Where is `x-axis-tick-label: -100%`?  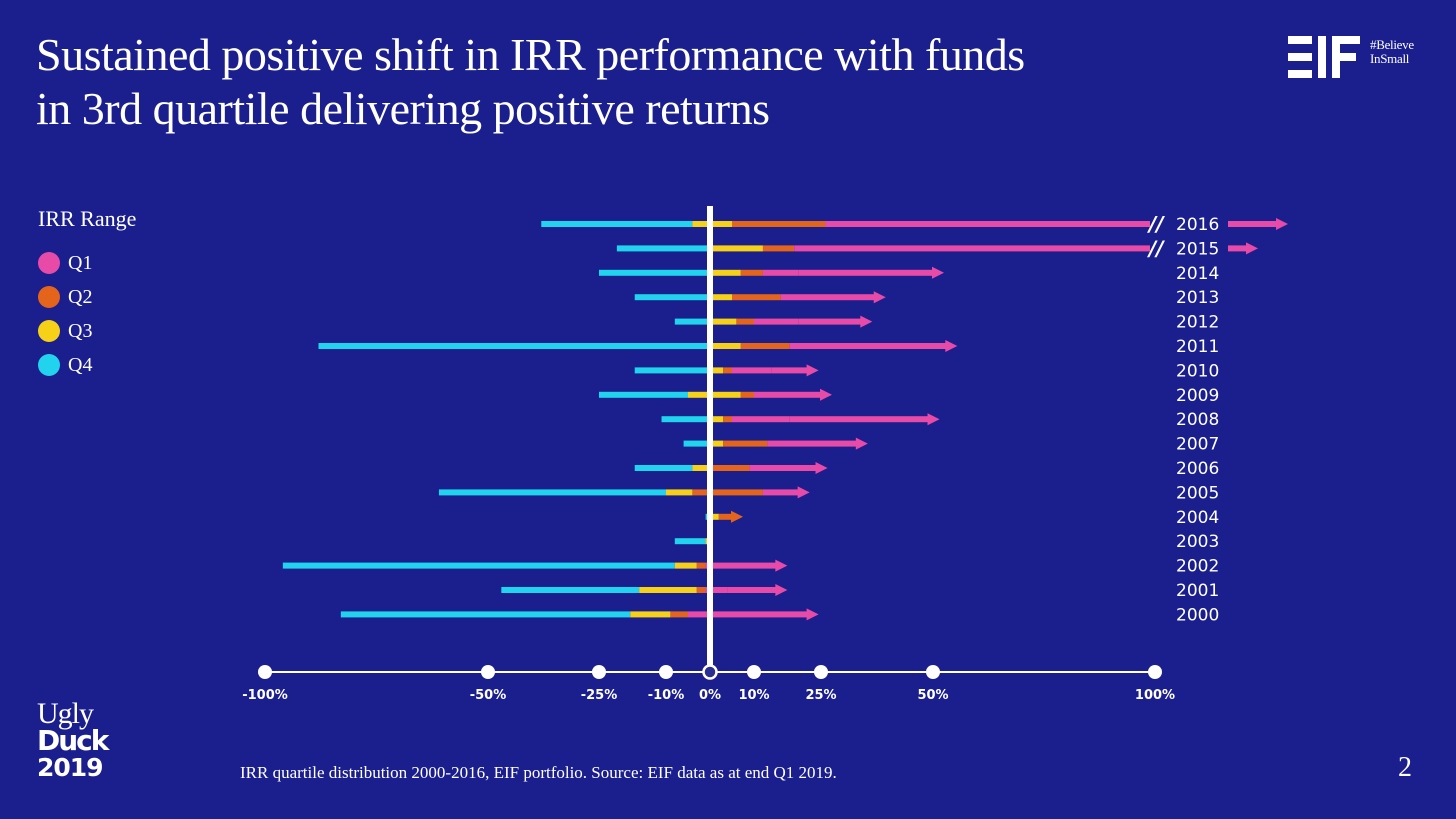 x-axis-tick-label: -100% is located at coordinates (265, 695).